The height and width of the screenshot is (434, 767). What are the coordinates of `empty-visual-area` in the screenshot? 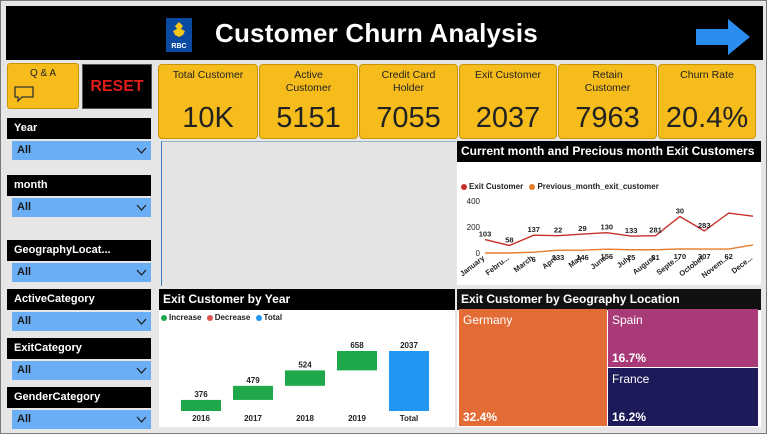 It's located at (308, 213).